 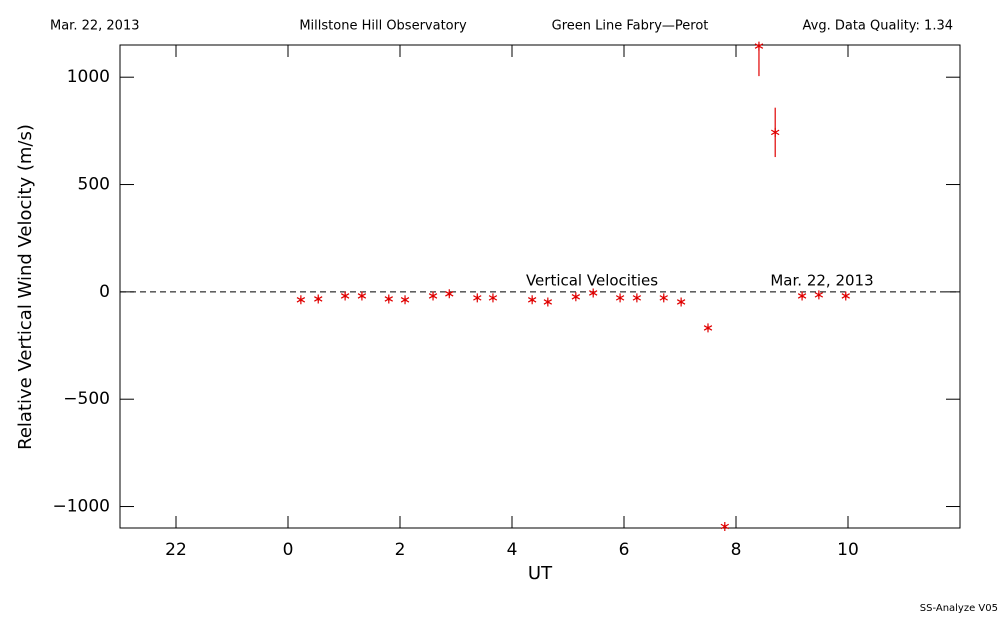 What do you see at coordinates (512, 550) in the screenshot?
I see `x-tick-label: 4` at bounding box center [512, 550].